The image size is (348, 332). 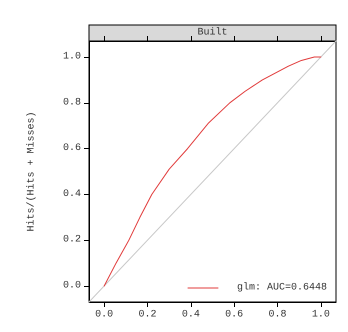 What do you see at coordinates (71, 148) in the screenshot?
I see `y-tick-label: 0.6` at bounding box center [71, 148].